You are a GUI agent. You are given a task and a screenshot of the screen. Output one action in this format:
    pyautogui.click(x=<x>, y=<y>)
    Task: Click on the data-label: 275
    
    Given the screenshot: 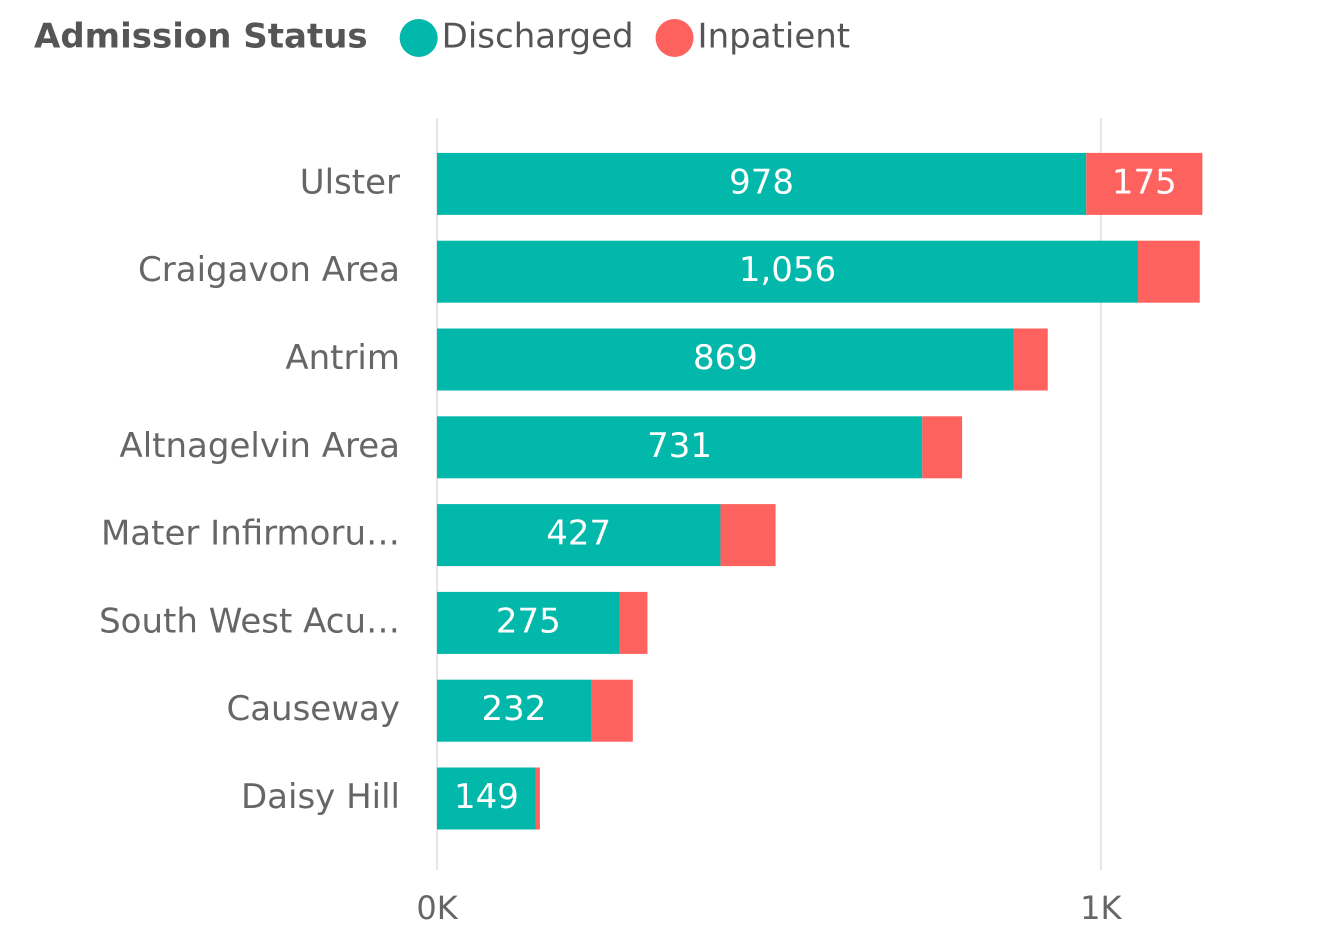 What is the action you would take?
    pyautogui.click(x=528, y=621)
    